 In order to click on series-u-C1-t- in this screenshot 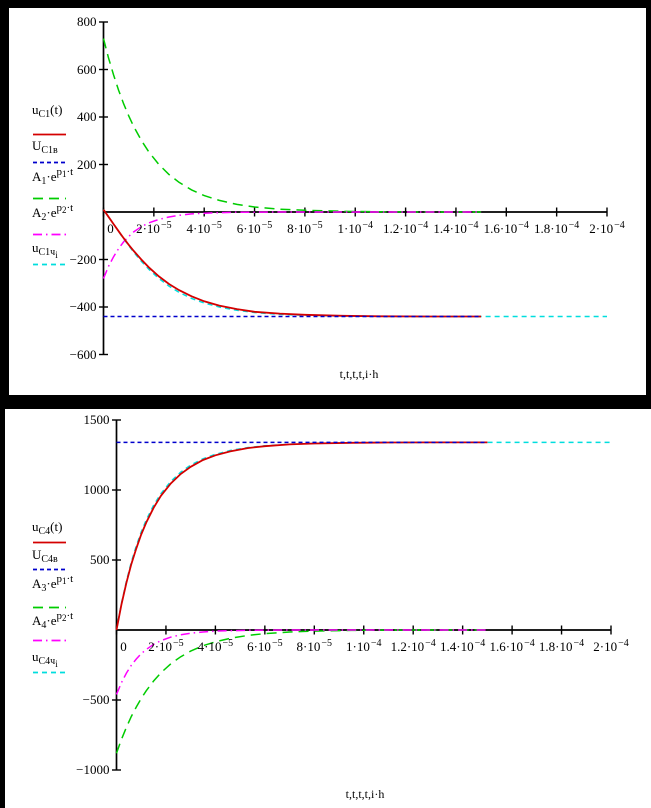, I will do `click(292, 263)`.